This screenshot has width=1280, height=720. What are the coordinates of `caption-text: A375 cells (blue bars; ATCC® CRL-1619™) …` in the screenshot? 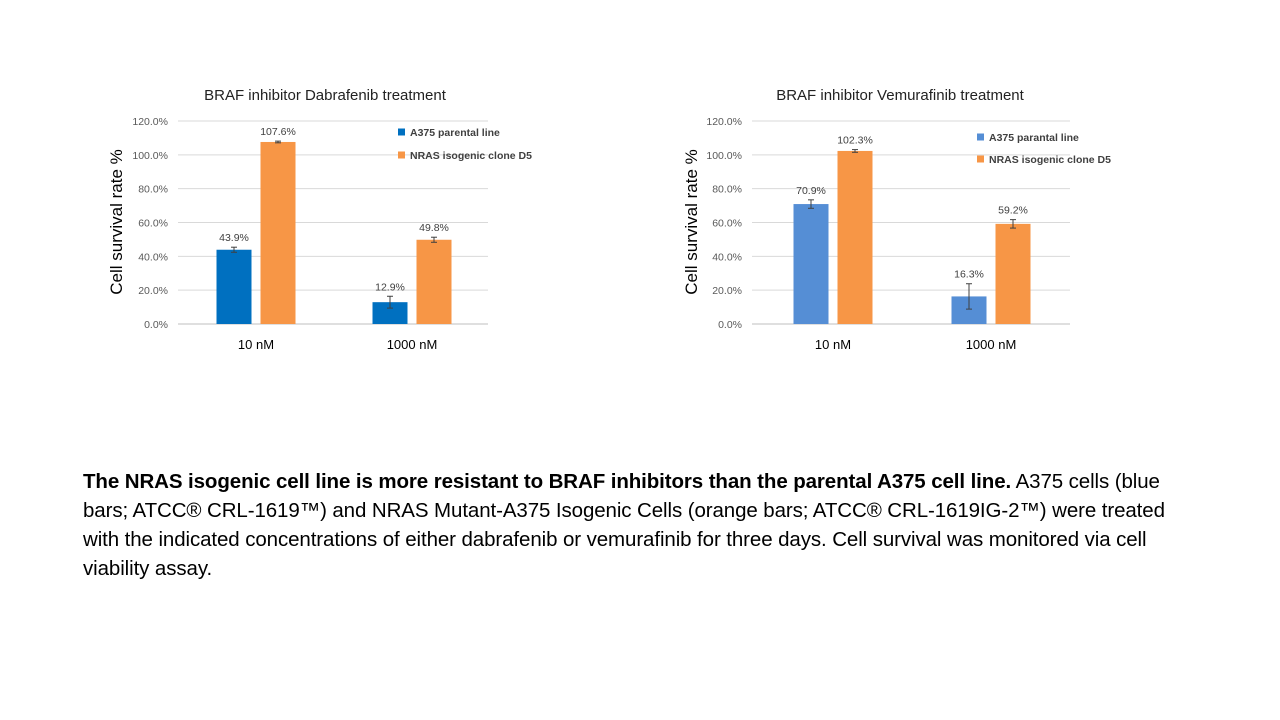 It's located at (624, 524).